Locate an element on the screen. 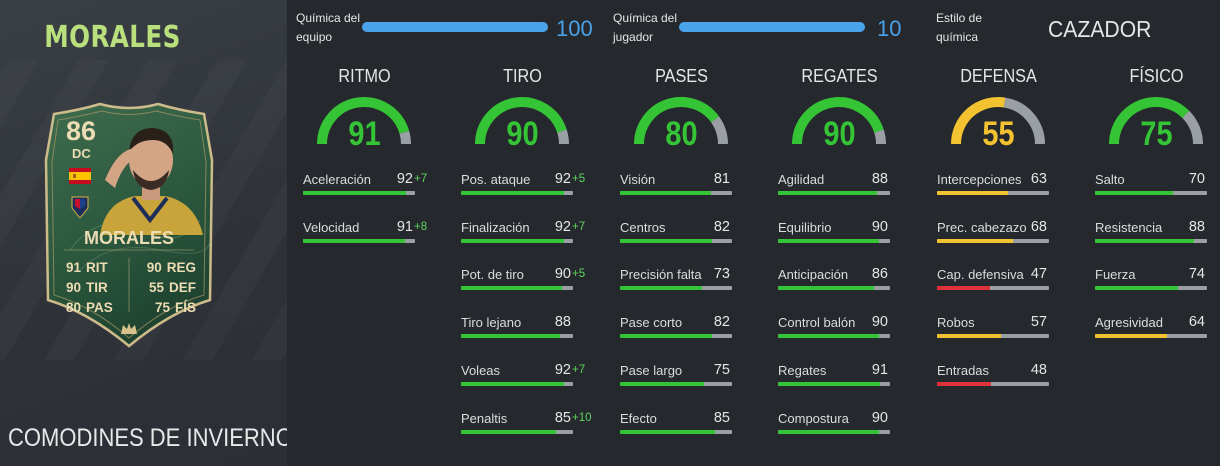 This screenshot has height=466, width=1220. stat-boost: +5 is located at coordinates (579, 179).